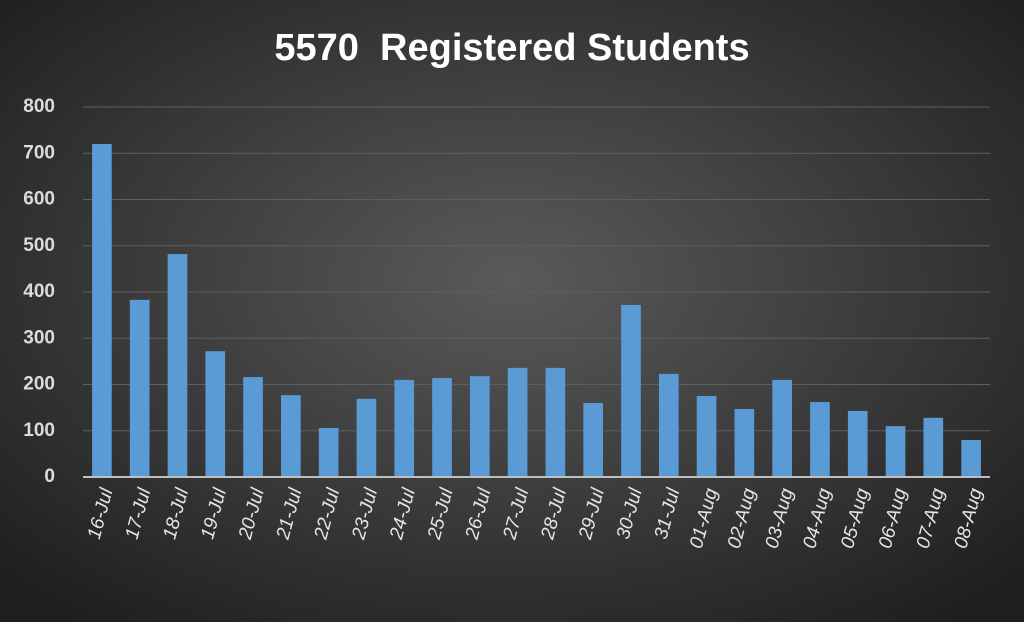  Describe the element at coordinates (39, 152) in the screenshot. I see `y-tick-label: 700` at that location.